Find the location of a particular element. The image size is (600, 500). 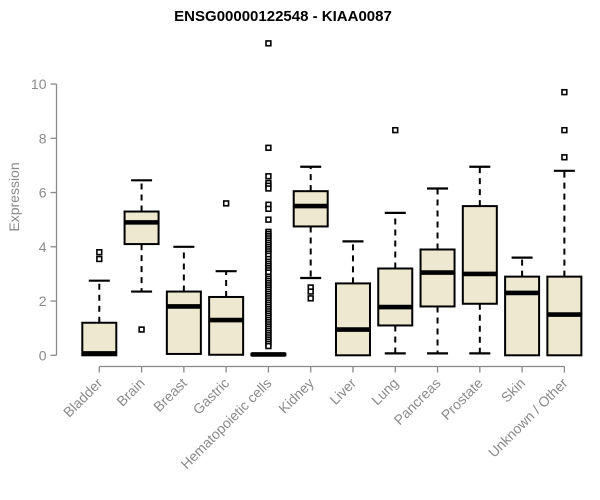

y-tick-label: 0 is located at coordinates (43, 355).